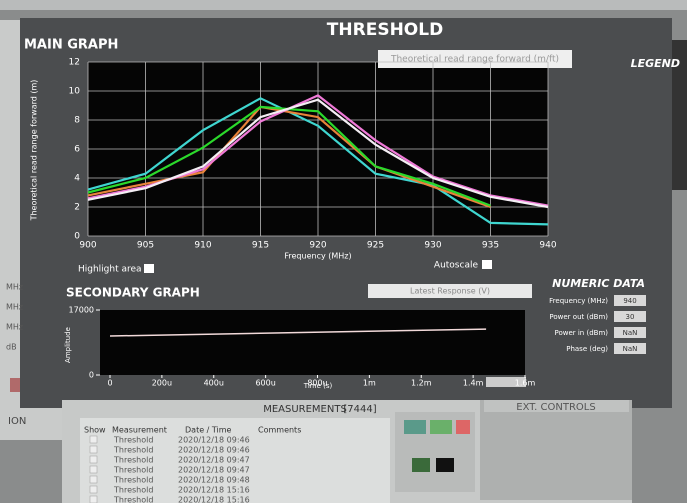 Image resolution: width=687 pixels, height=503 pixels. What do you see at coordinates (587, 349) in the screenshot?
I see `field-label: Phase (deg)` at bounding box center [587, 349].